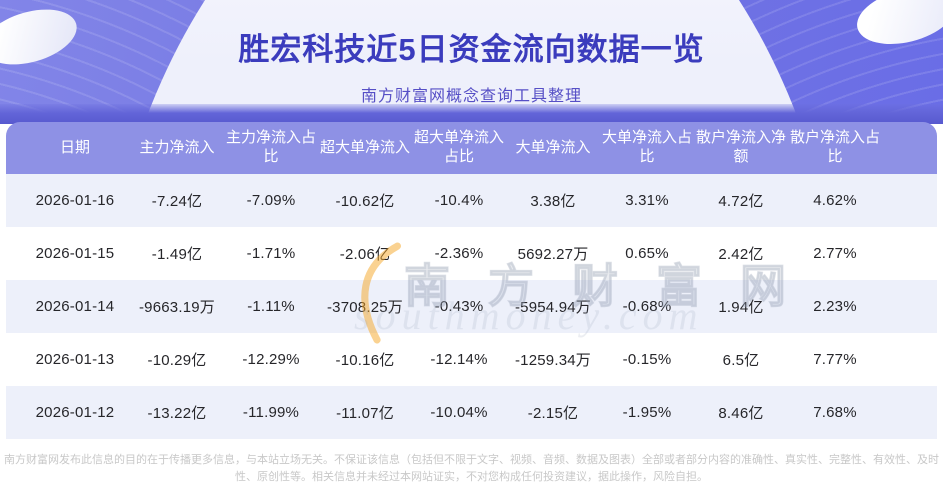 This screenshot has width=943, height=500. I want to click on table-cell: 4.62%, so click(835, 200).